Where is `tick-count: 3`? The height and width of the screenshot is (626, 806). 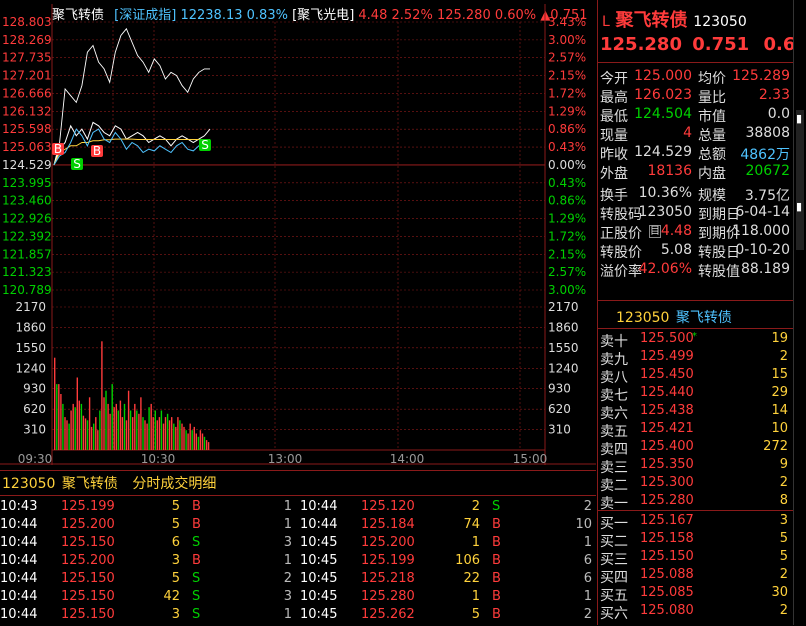
tick-count: 3 is located at coordinates (287, 542).